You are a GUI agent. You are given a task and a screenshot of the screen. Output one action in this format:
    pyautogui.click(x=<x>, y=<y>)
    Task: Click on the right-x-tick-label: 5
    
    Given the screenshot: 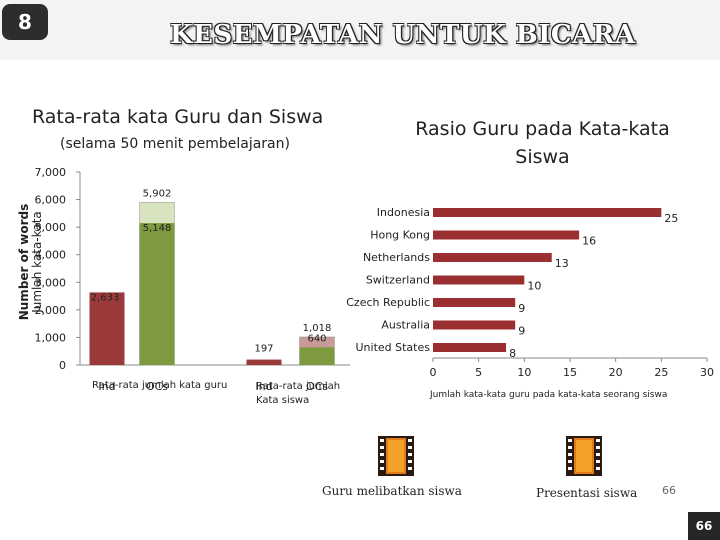 What is the action you would take?
    pyautogui.click(x=478, y=372)
    